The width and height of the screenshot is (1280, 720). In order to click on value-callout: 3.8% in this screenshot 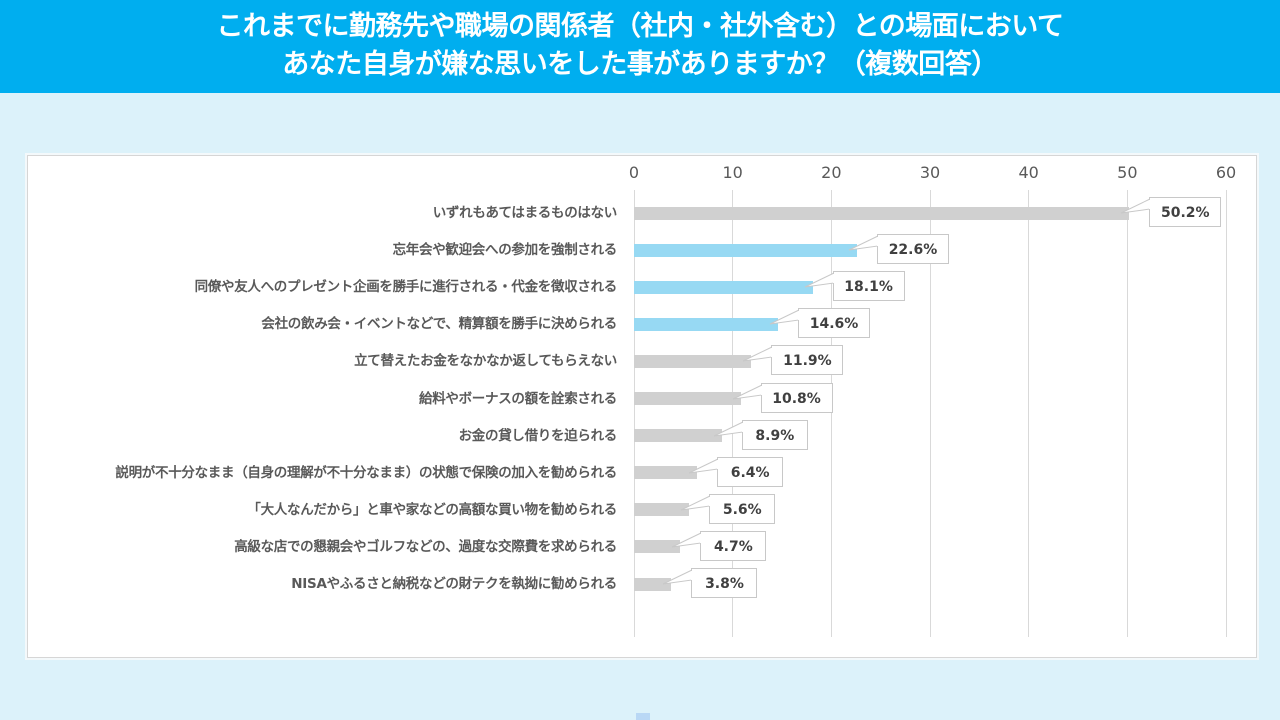, I will do `click(724, 583)`.